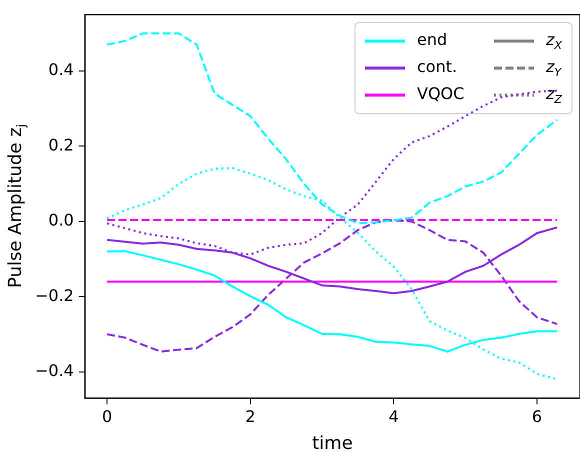 The image size is (580, 463). What do you see at coordinates (440, 94) in the screenshot?
I see `legend-label: VQOC` at bounding box center [440, 94].